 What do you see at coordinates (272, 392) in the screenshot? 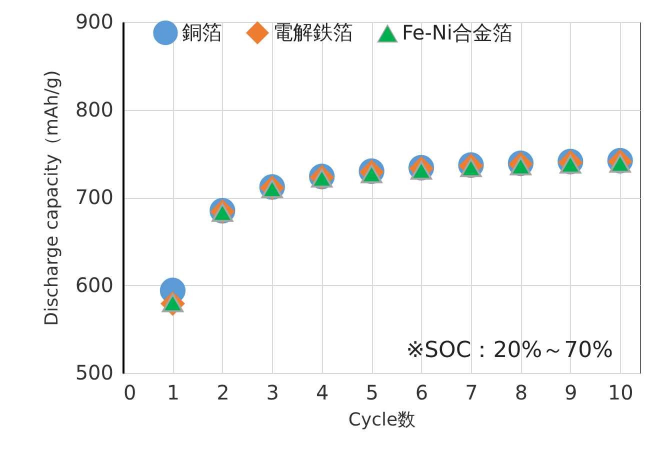
I see `x-tick-label: 3` at bounding box center [272, 392].